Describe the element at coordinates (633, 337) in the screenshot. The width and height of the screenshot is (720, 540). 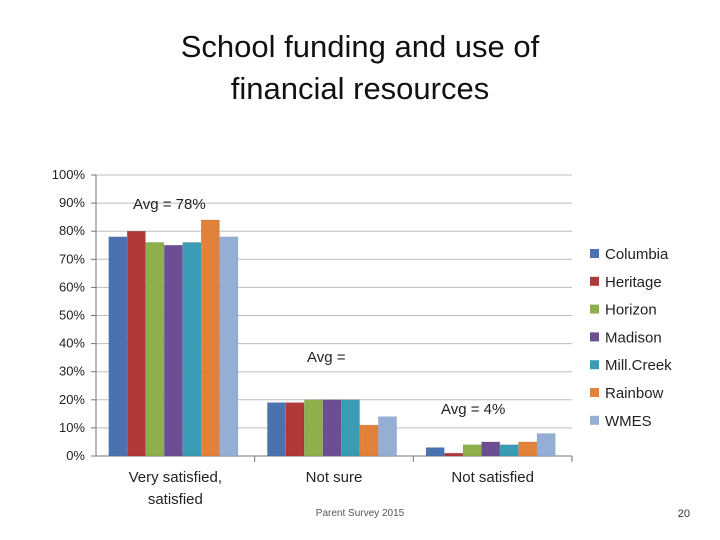
I see `legend-label: Madison` at that location.